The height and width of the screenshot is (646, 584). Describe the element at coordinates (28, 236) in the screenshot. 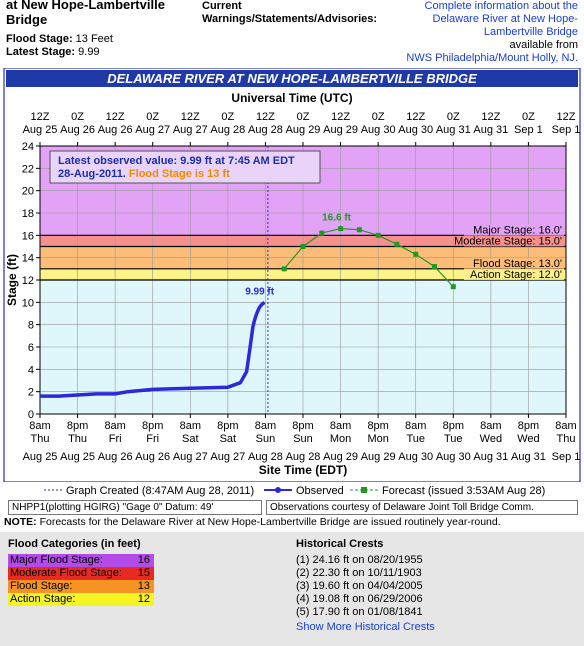

I see `y-tick-label: 16` at that location.